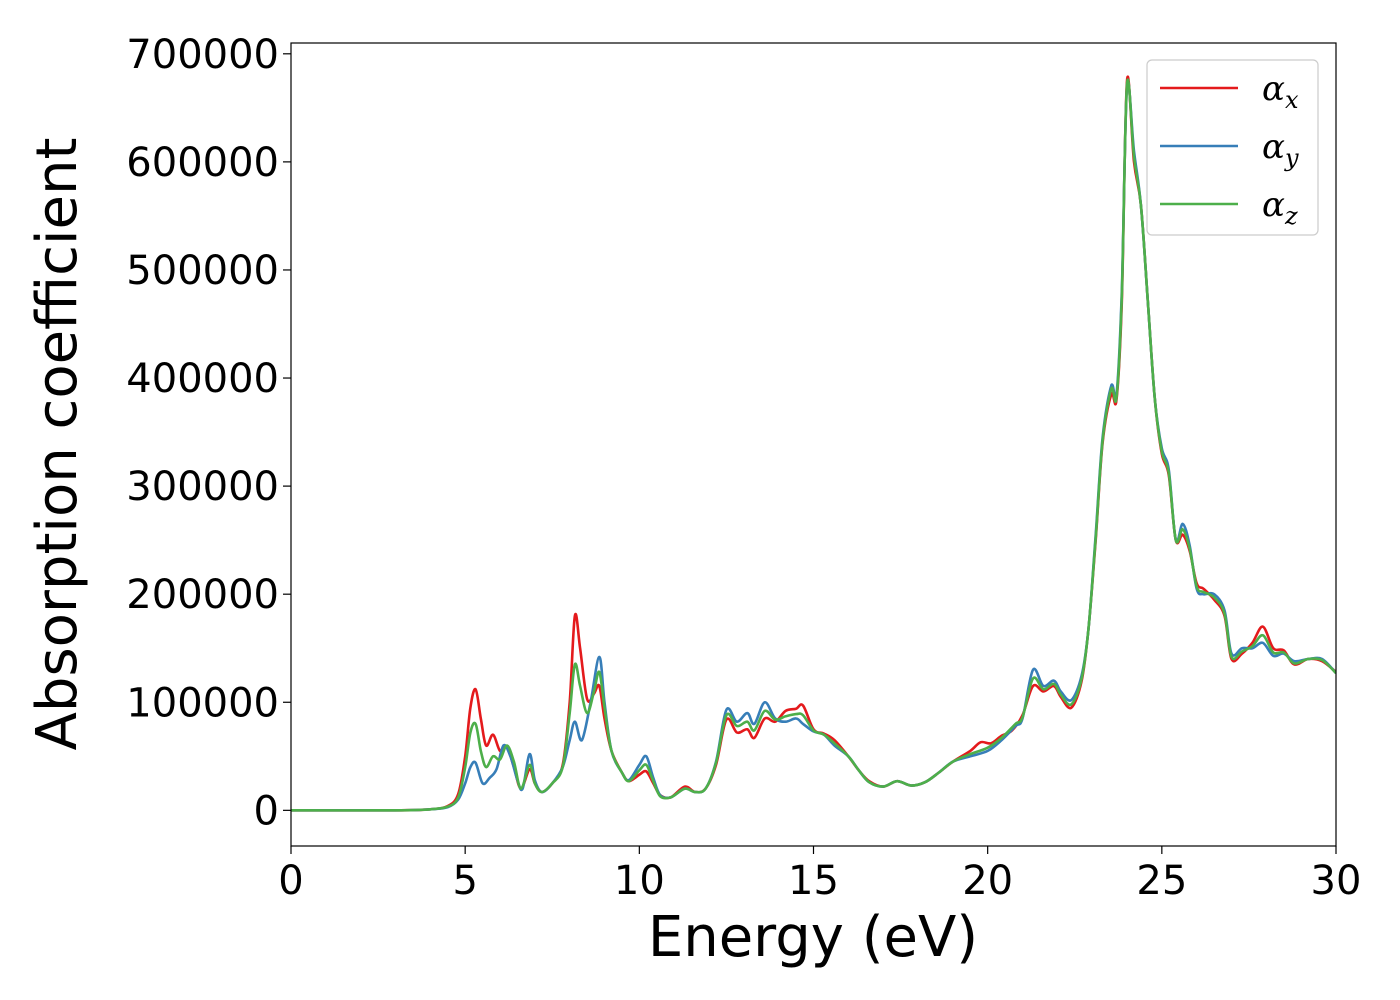 The width and height of the screenshot is (1400, 1000). What do you see at coordinates (464, 881) in the screenshot?
I see `x-tick-label: 5` at bounding box center [464, 881].